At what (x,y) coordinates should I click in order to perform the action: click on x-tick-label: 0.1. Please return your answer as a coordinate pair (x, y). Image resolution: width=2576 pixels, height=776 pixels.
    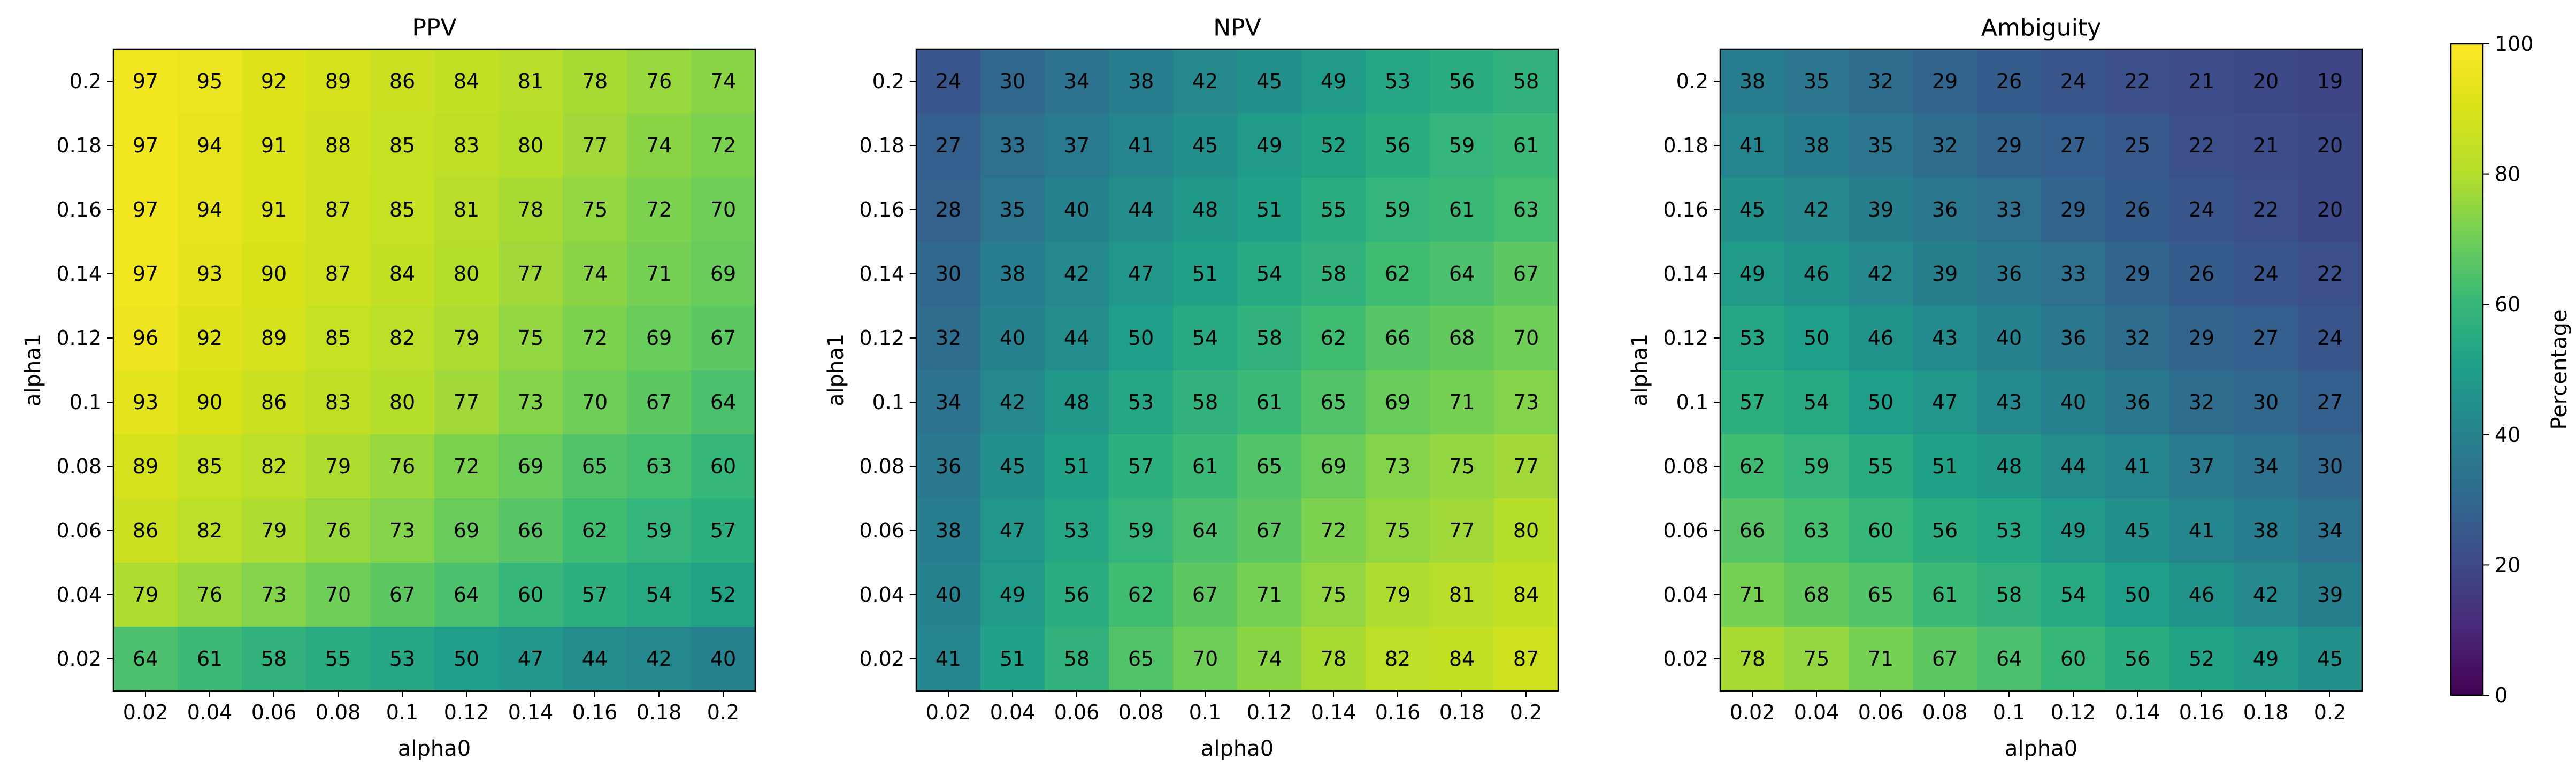
    Looking at the image, I should click on (2009, 712).